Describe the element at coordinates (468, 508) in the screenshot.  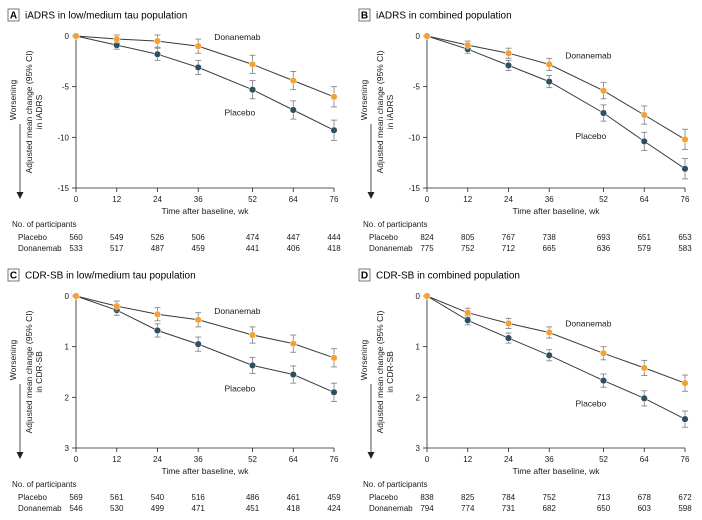
I see `participants-donanemab-cell: 774` at that location.